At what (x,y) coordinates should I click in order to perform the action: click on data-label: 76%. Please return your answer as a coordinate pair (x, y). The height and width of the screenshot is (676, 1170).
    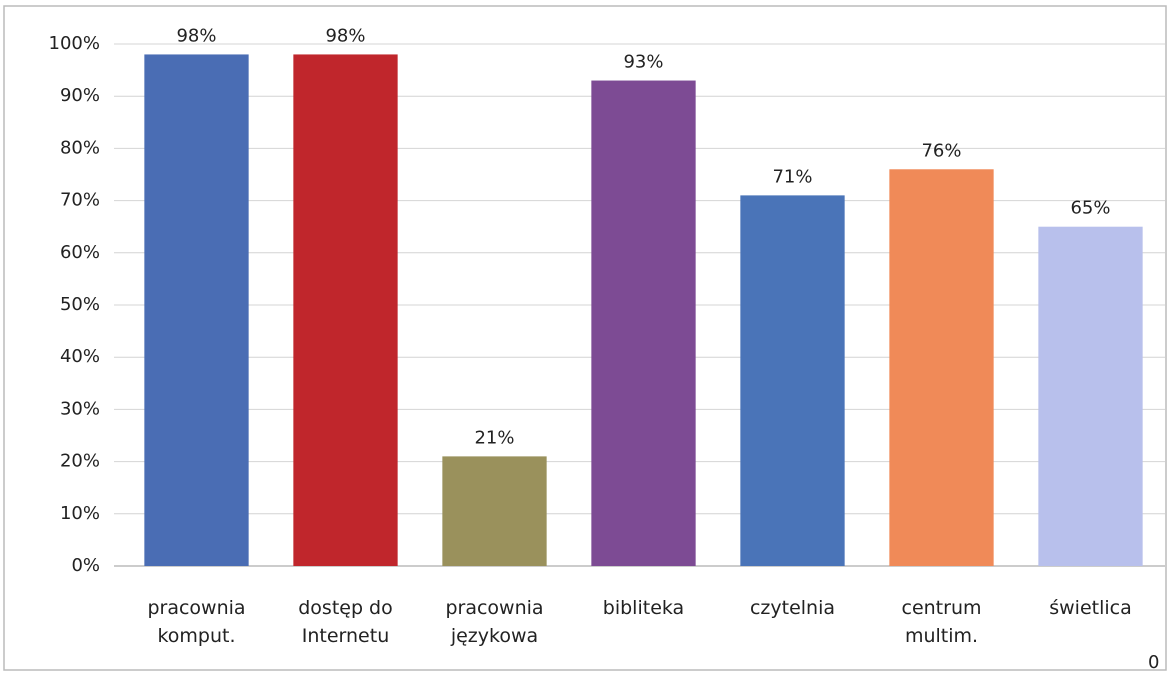
    Looking at the image, I should click on (941, 150).